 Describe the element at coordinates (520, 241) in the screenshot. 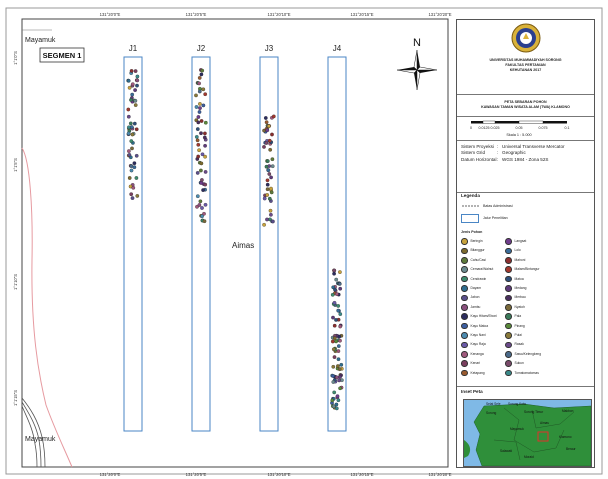

I see `species-name: Langsat` at that location.